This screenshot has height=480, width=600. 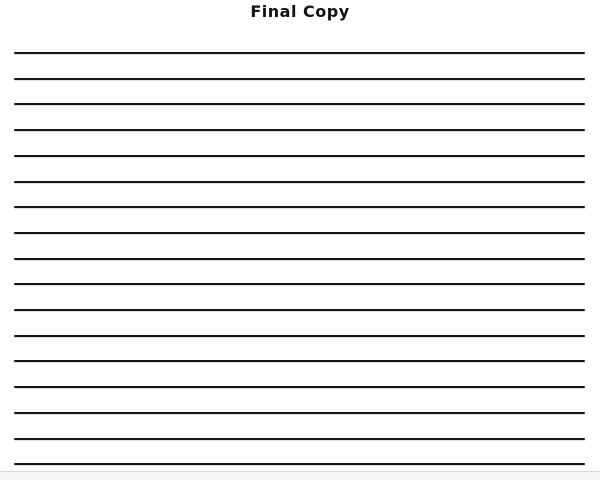 I want to click on page-bottom-edge, so click(x=300, y=475).